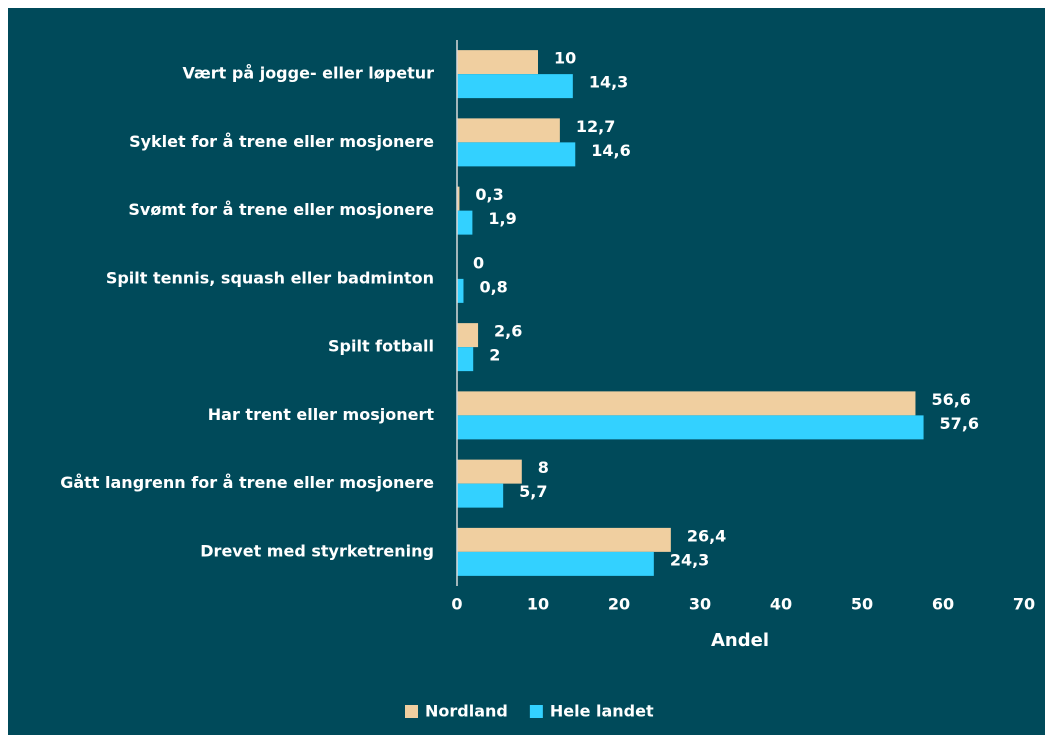 The width and height of the screenshot is (1053, 743). Describe the element at coordinates (950, 399) in the screenshot. I see `data-label: 56,6` at that location.